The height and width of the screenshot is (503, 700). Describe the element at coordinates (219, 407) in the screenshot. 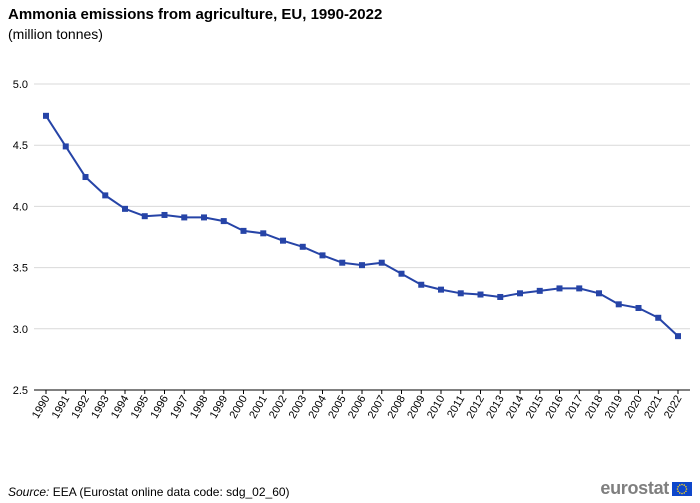

I see `x-tick-label: 1999` at that location.